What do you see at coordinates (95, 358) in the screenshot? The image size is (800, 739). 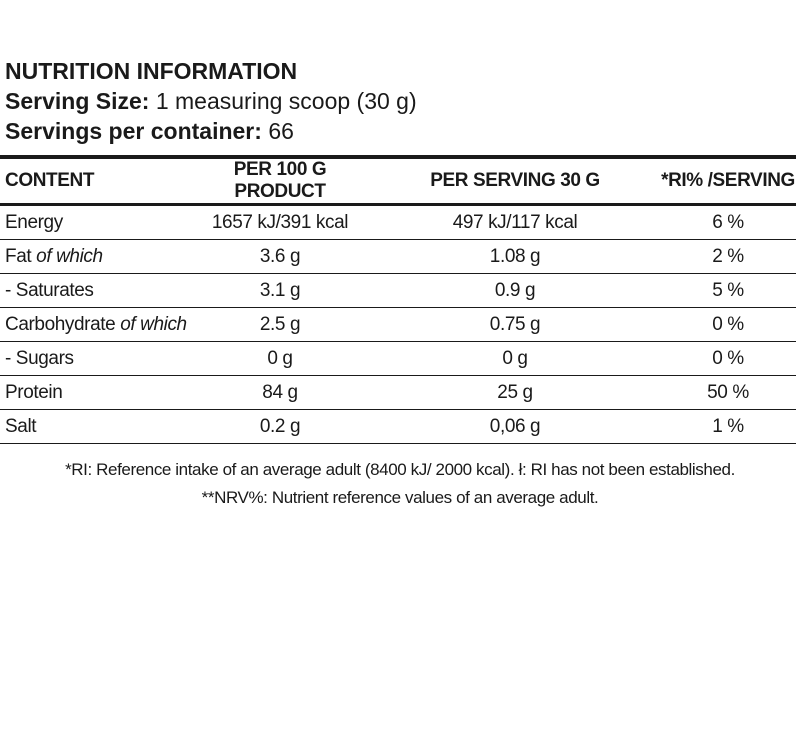 I see `row-label: - Sugars` at bounding box center [95, 358].